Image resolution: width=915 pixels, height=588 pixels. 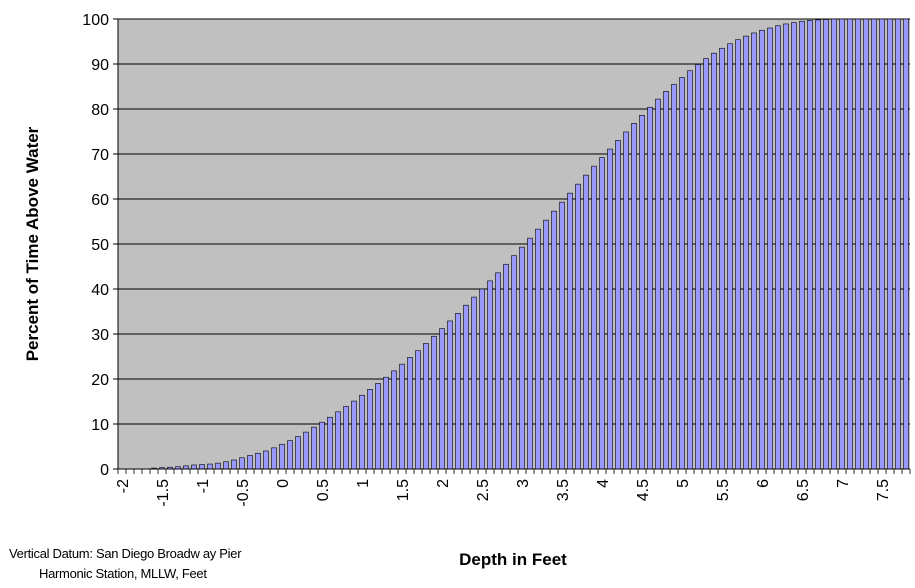 What do you see at coordinates (123, 486) in the screenshot?
I see `x-tick-label: -2` at bounding box center [123, 486].